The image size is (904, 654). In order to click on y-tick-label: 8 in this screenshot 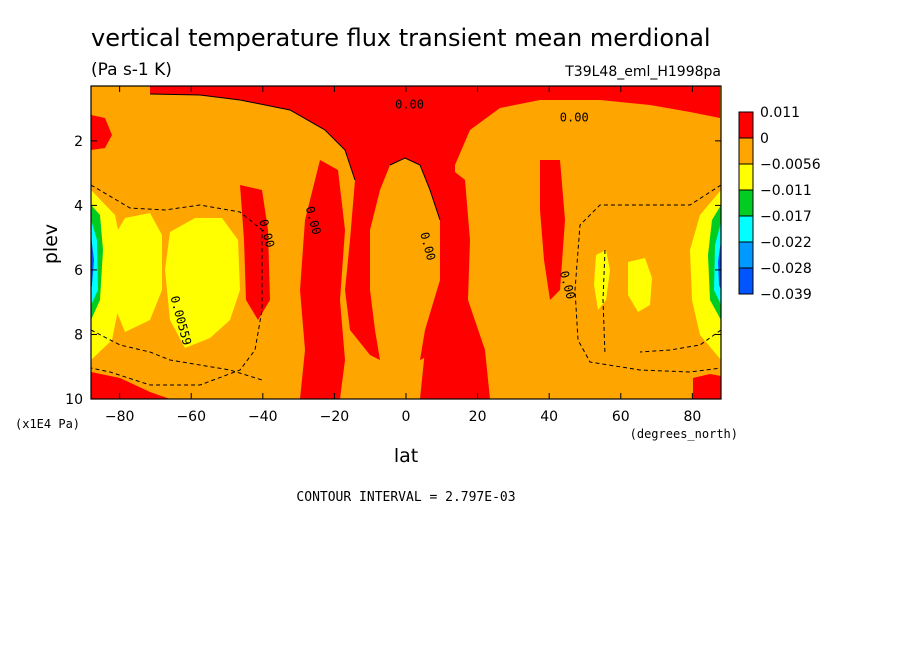, I will do `click(78, 335)`.